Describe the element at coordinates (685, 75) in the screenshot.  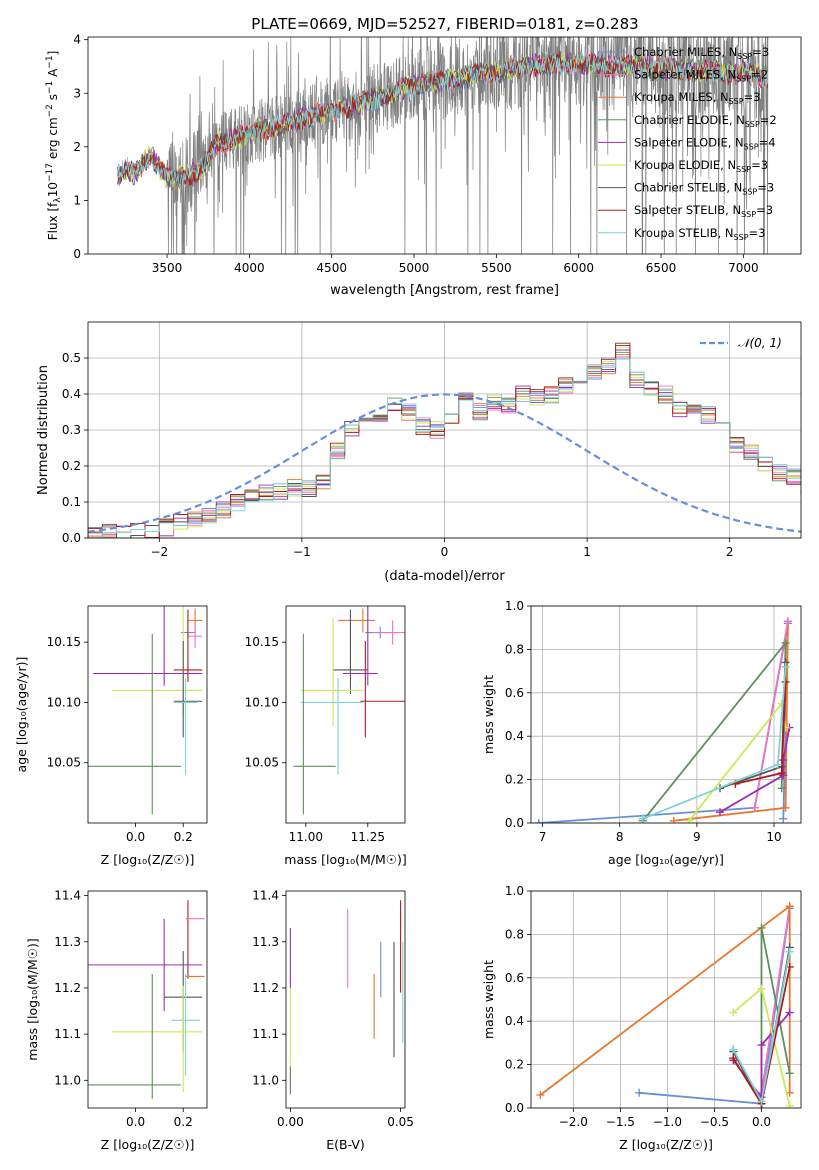
I see `legend-text: Salpeter MILES, N` at that location.